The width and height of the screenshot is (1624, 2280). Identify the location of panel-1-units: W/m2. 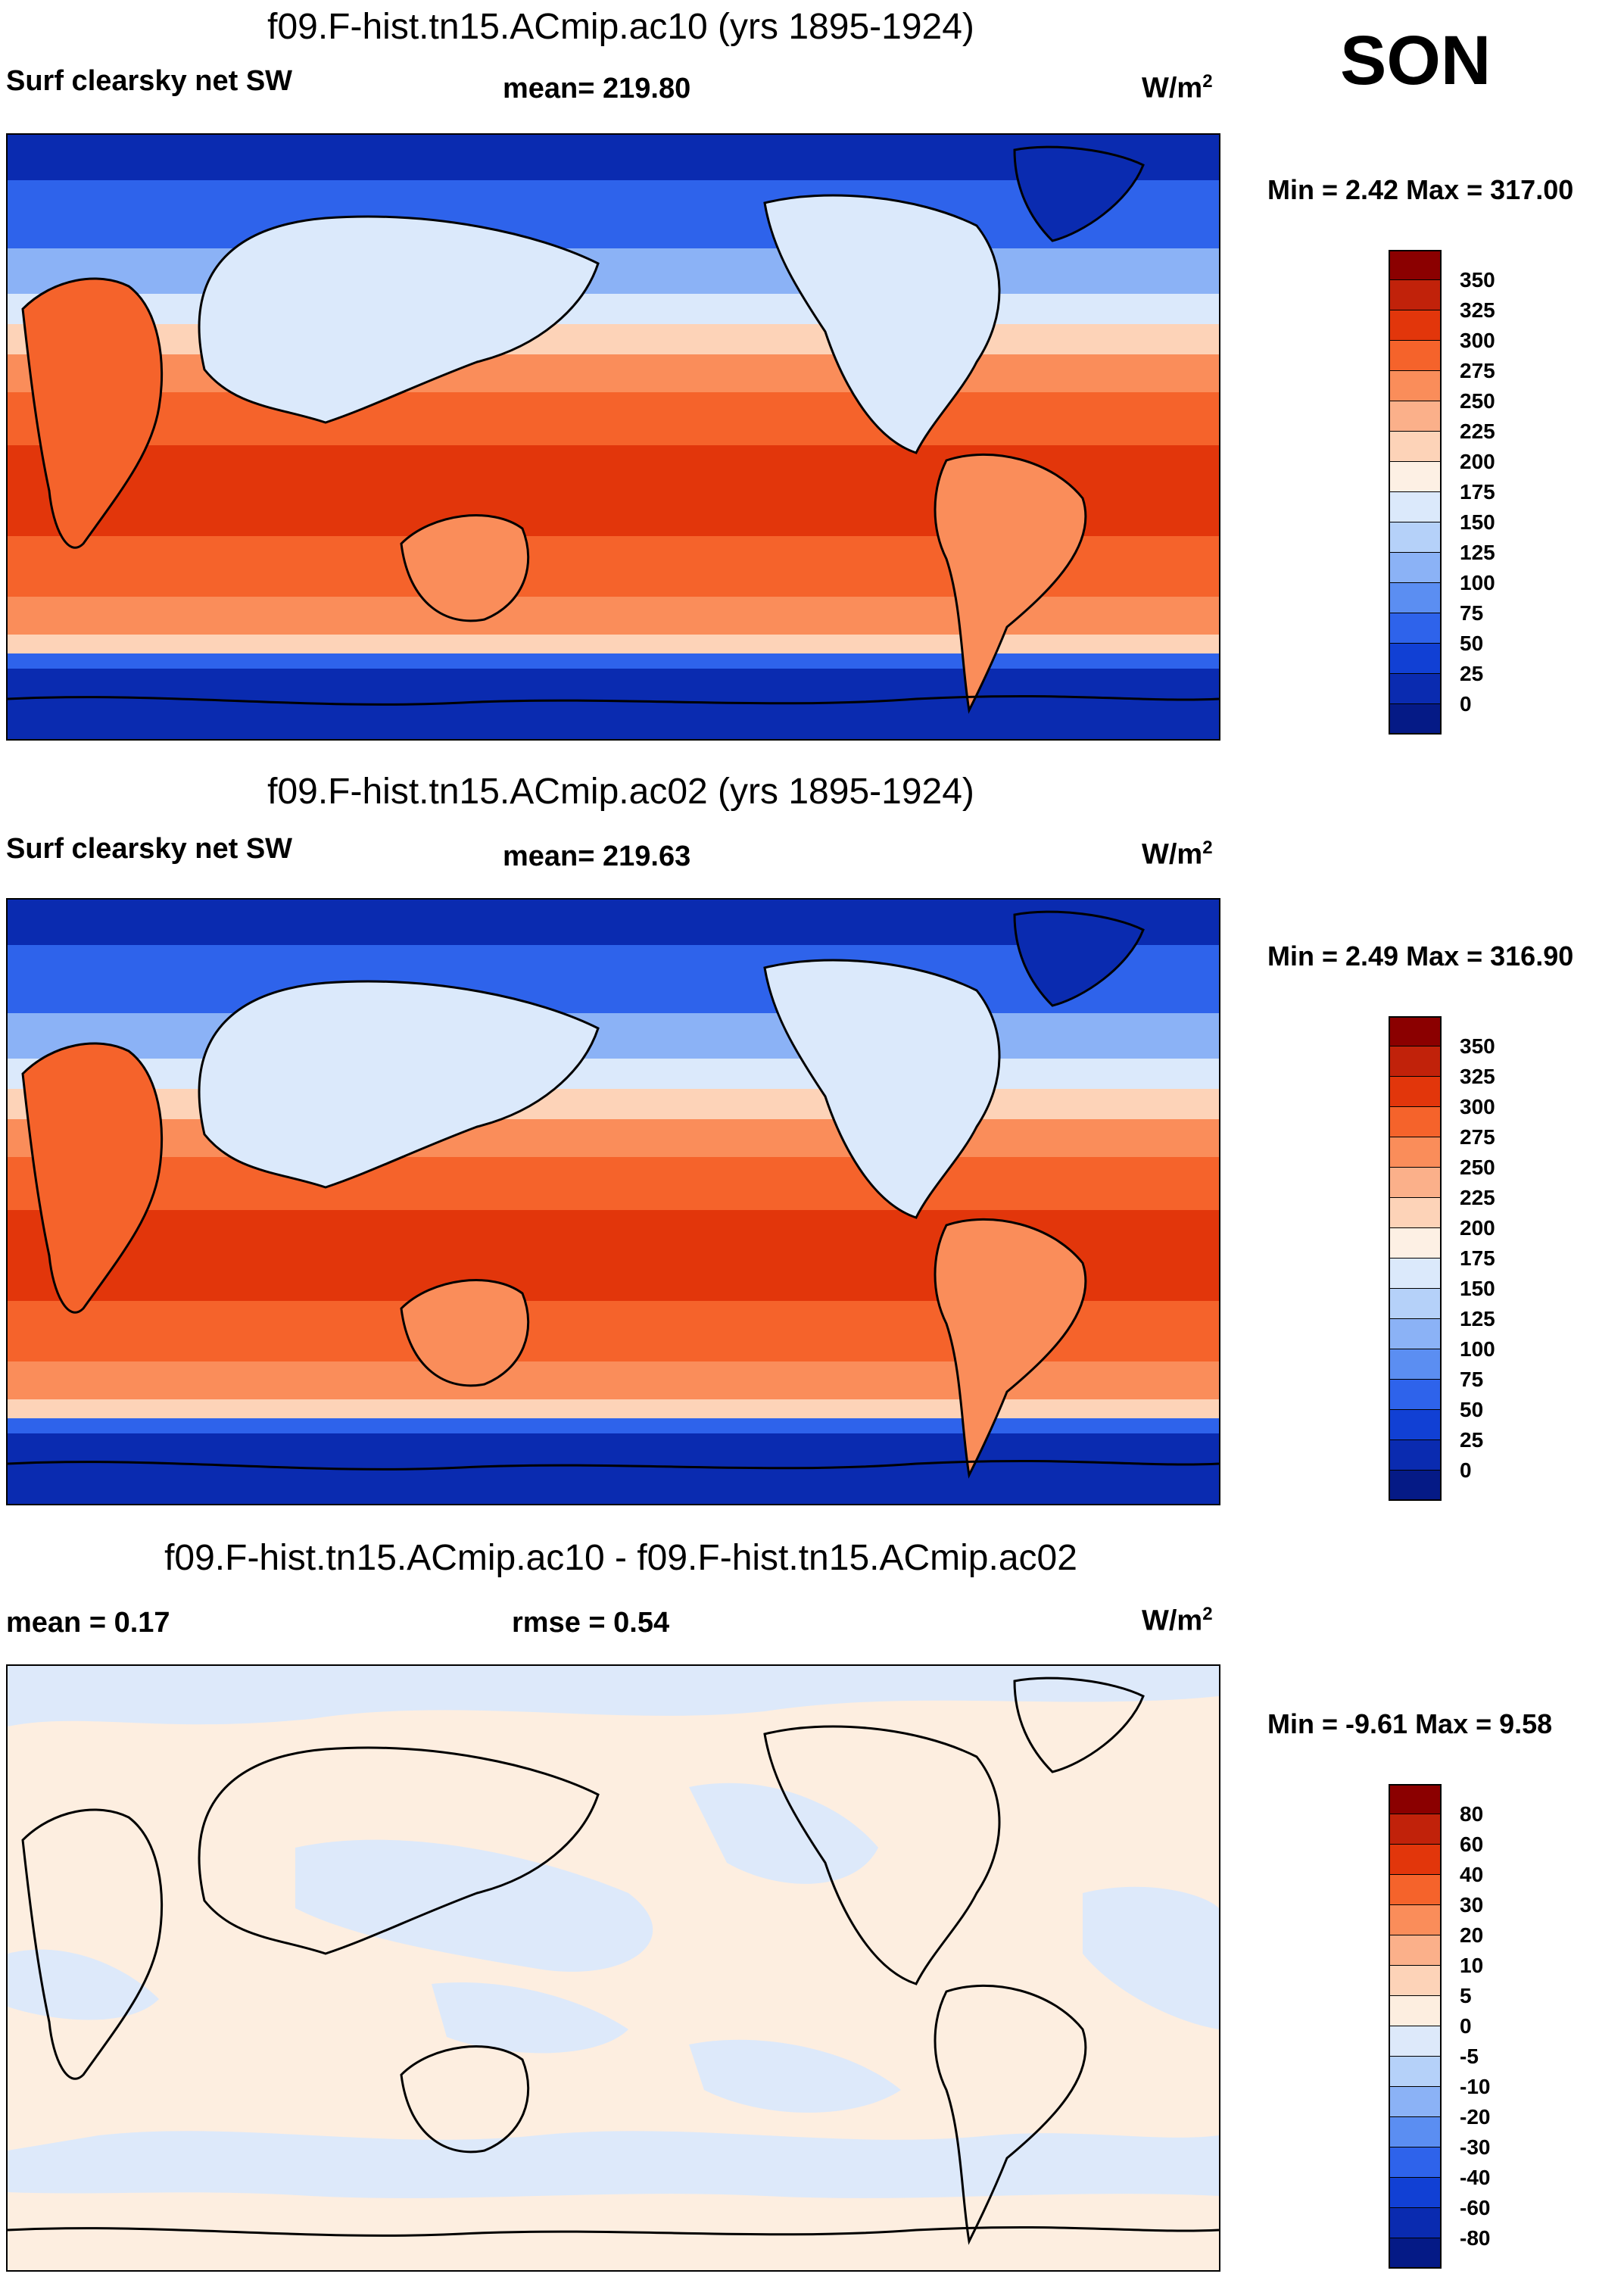
(1177, 87).